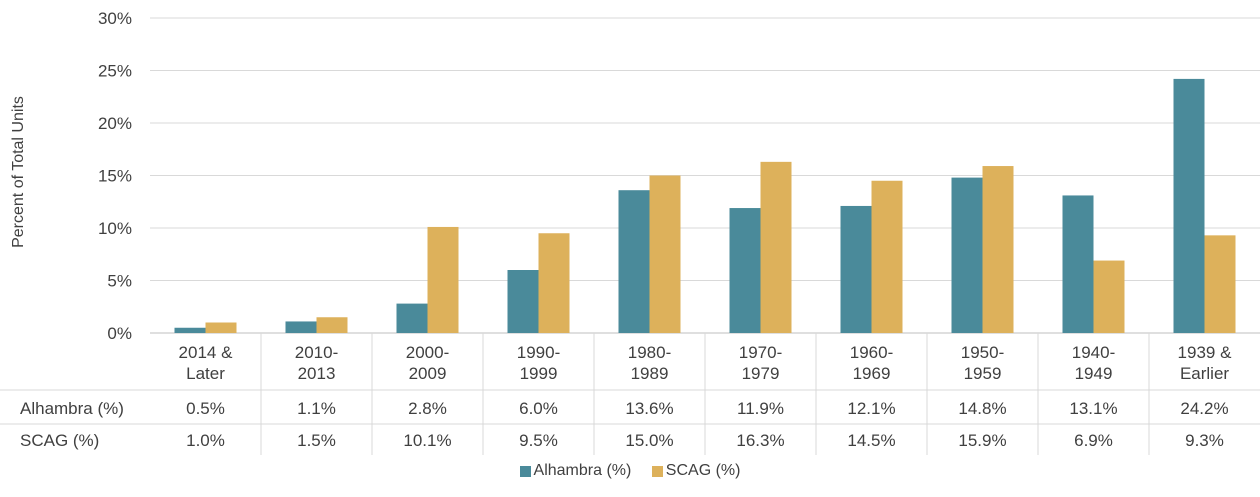 This screenshot has width=1260, height=497. Describe the element at coordinates (650, 373) in the screenshot. I see `x-tick-label: 1989` at that location.